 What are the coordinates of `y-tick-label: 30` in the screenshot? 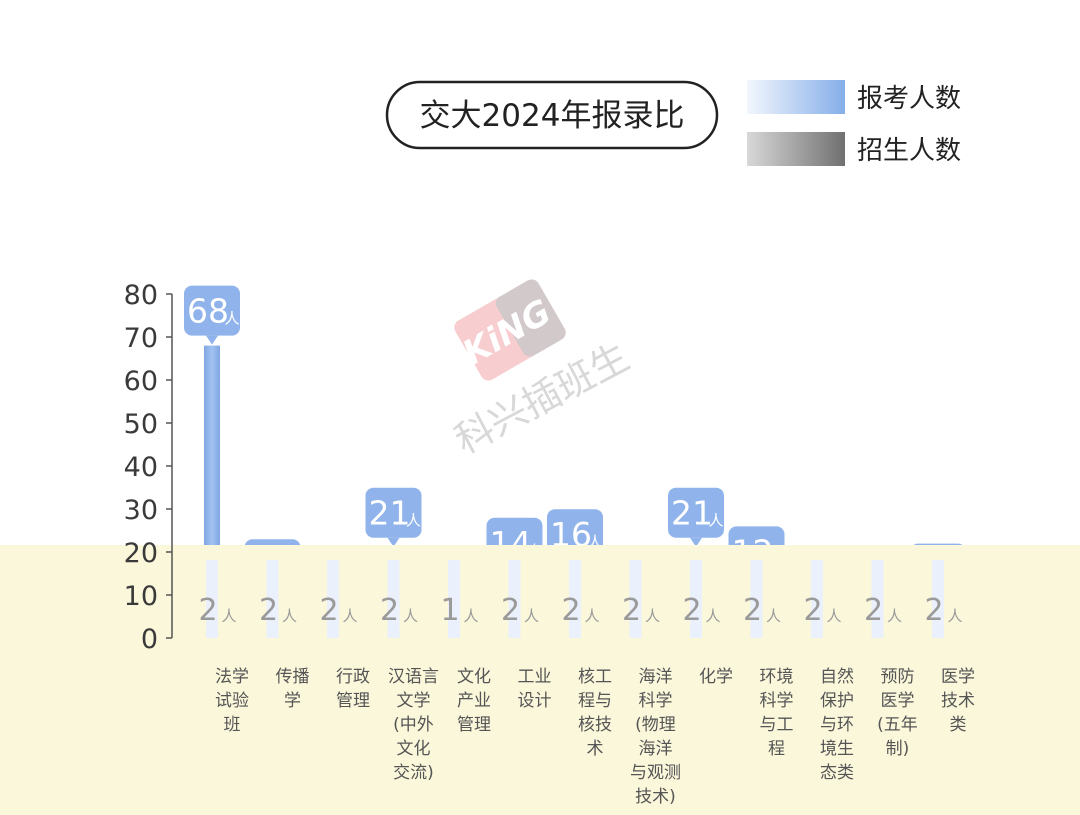 It's located at (141, 510).